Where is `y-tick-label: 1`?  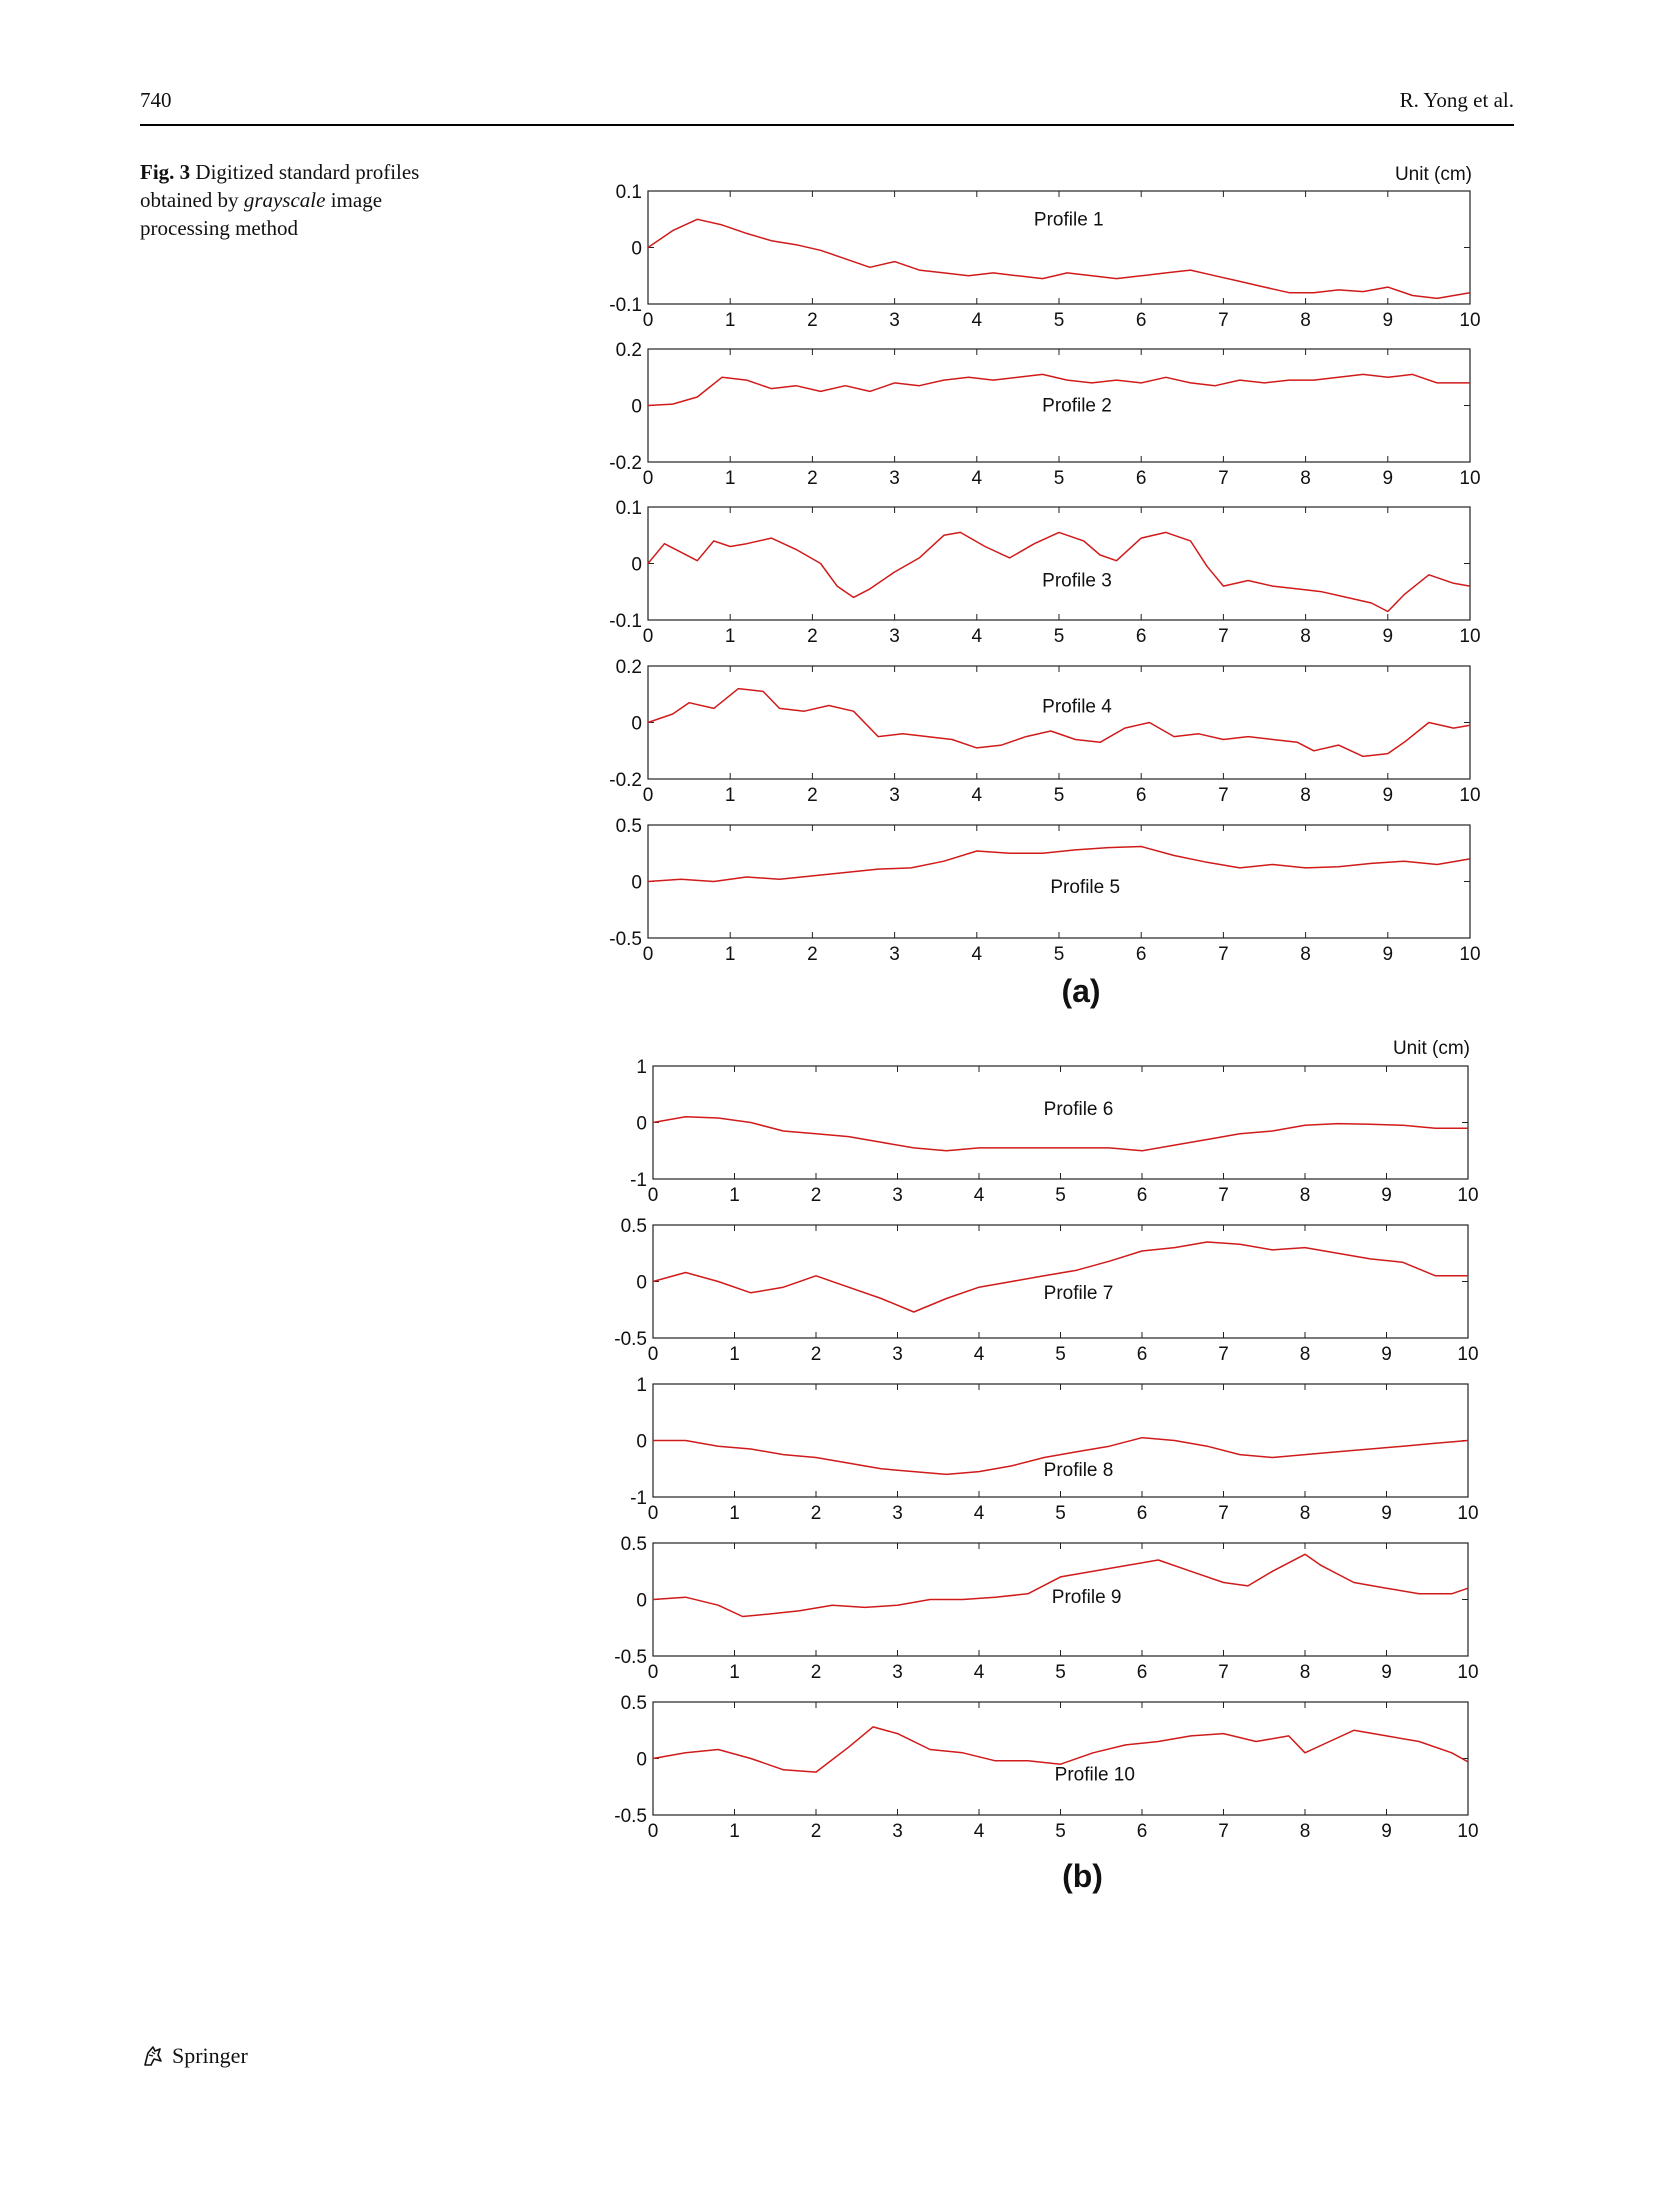 y-tick-label: 1 is located at coordinates (641, 1067).